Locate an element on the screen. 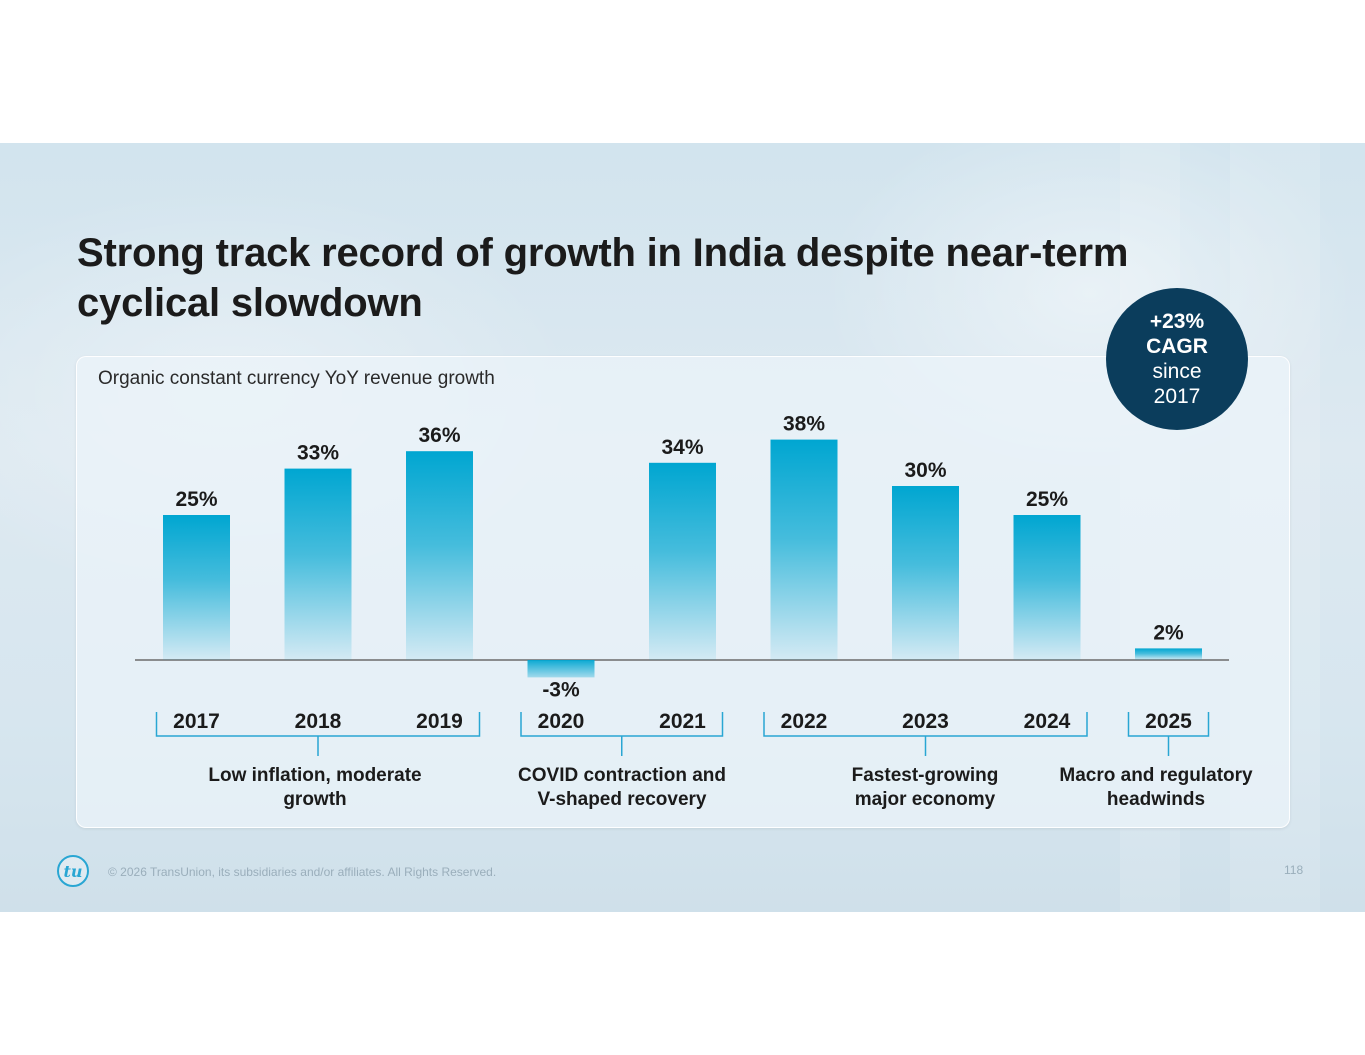  data-label-2023: 30% is located at coordinates (925, 470).